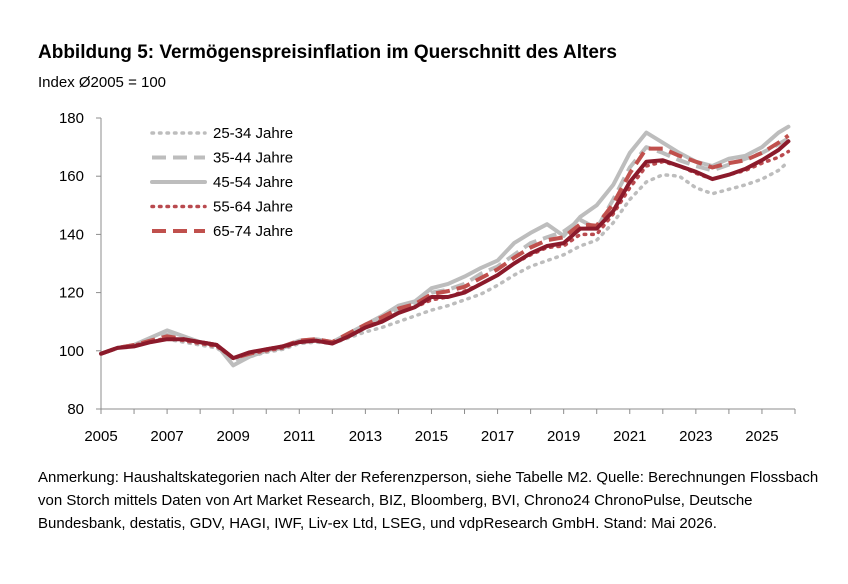  I want to click on x-tick-label: 2013, so click(365, 436).